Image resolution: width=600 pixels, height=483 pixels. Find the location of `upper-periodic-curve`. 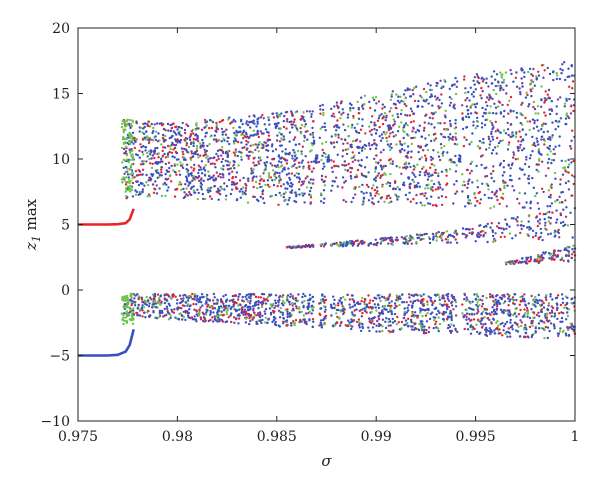

upper-periodic-curve is located at coordinates (106, 217).